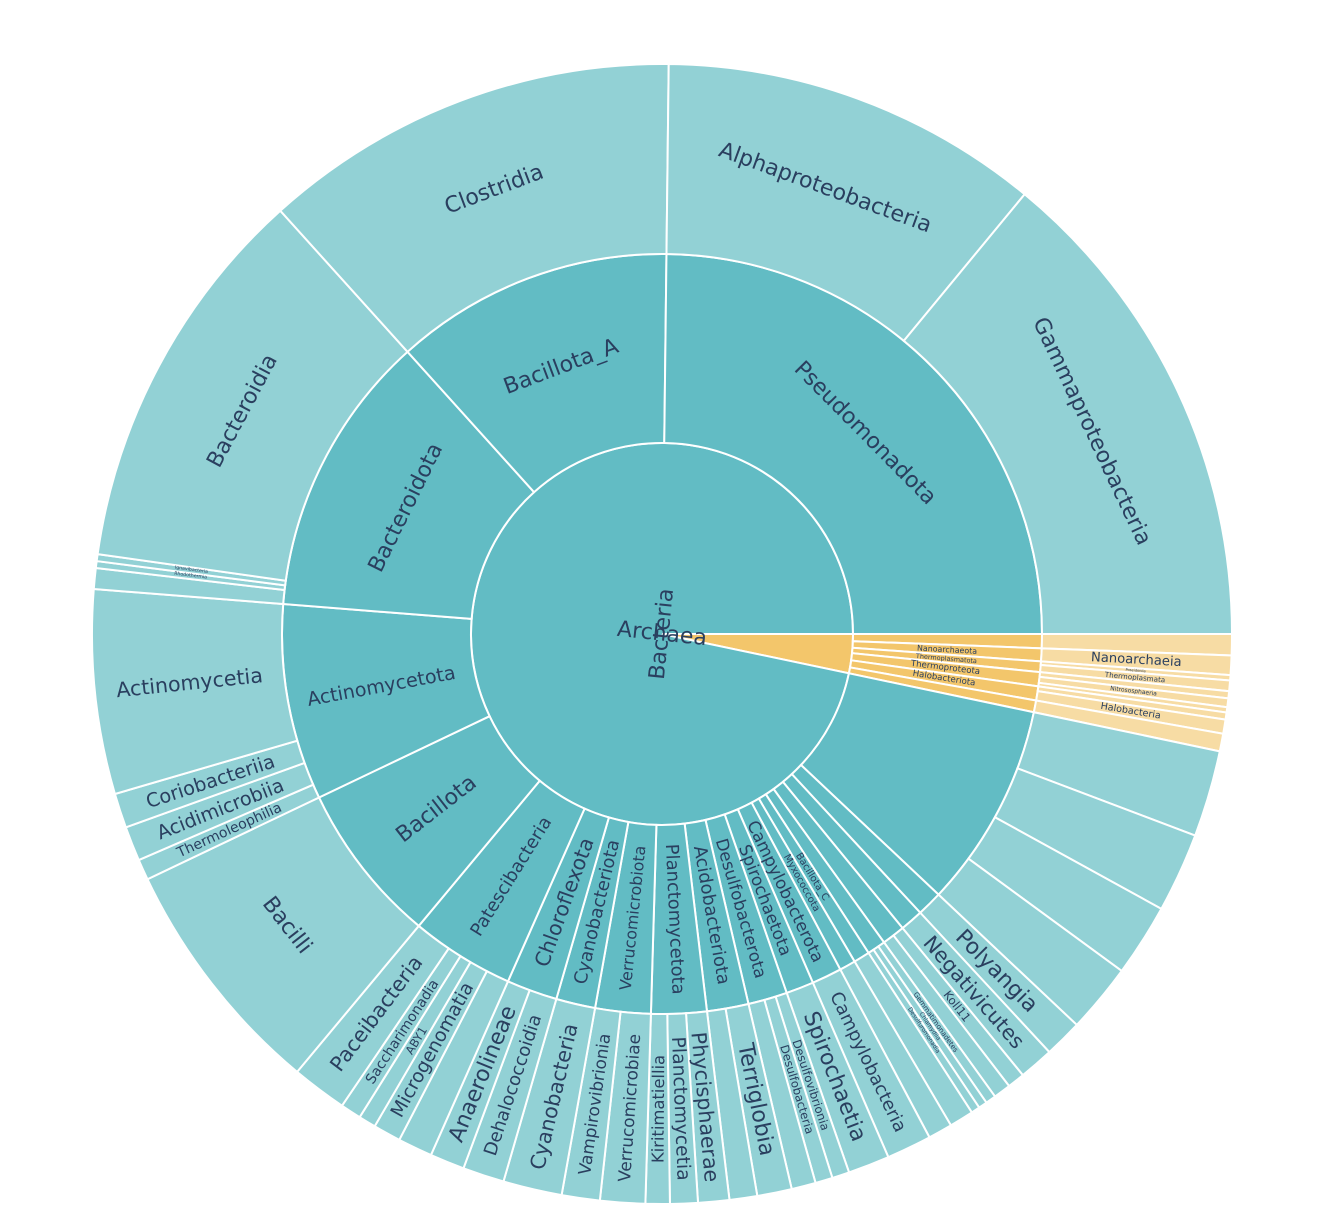 The image size is (1336, 1231). What do you see at coordinates (191, 576) in the screenshot?
I see `segment-label-rhodothermia: Rhodothermia` at bounding box center [191, 576].